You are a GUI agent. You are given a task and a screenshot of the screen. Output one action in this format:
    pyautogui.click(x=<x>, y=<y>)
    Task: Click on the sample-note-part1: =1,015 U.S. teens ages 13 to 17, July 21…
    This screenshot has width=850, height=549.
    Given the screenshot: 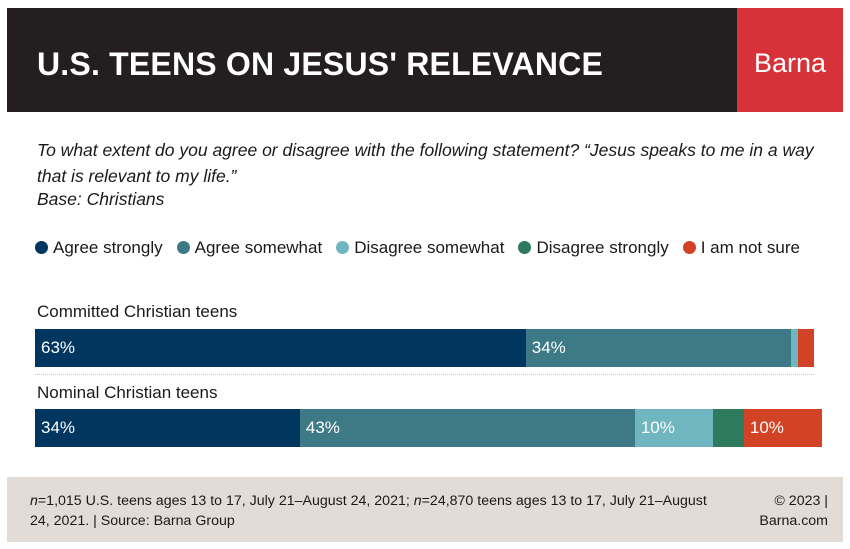 What is the action you would take?
    pyautogui.click(x=225, y=501)
    